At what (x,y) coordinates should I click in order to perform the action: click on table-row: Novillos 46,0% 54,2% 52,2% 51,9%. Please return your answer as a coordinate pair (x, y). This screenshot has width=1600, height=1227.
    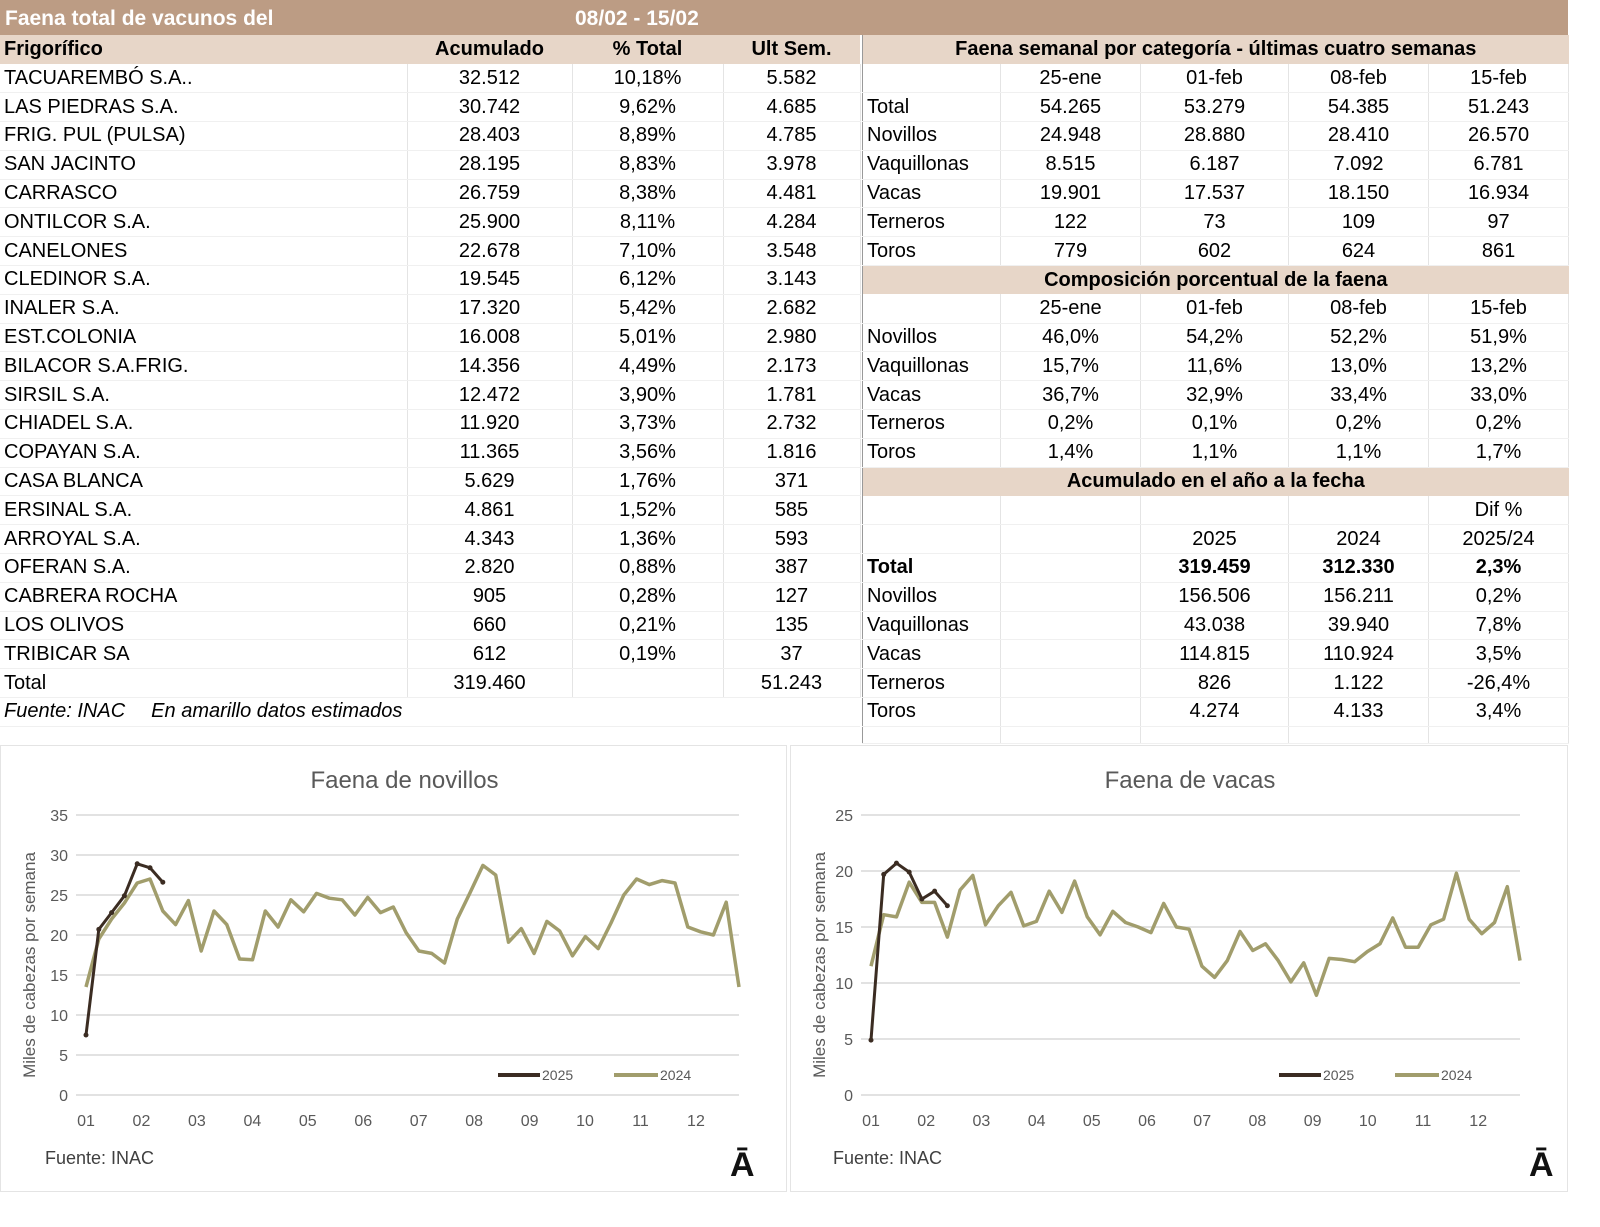
    Looking at the image, I should click on (1216, 338).